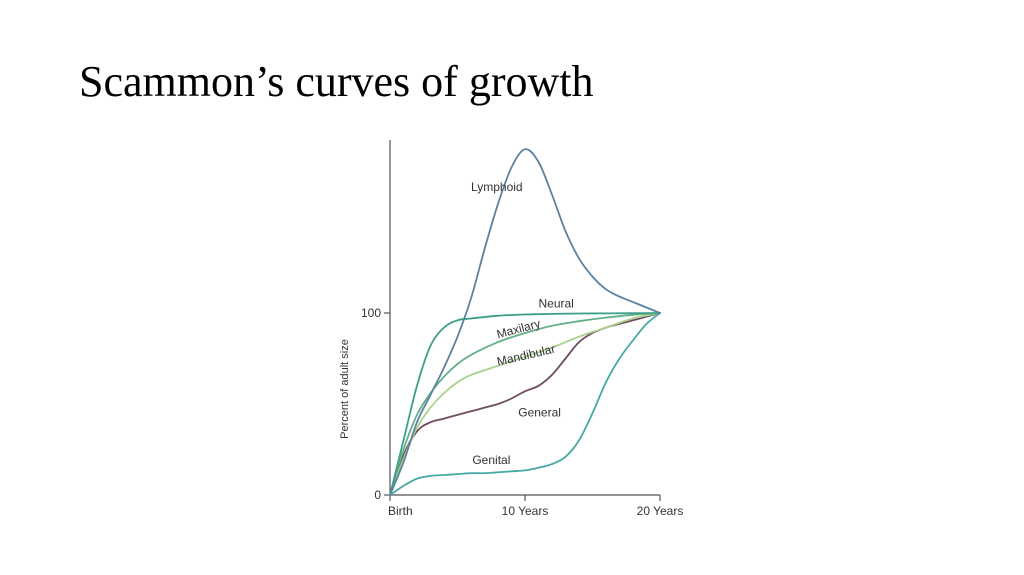 The image size is (1024, 575). I want to click on curve-neural, so click(525, 404).